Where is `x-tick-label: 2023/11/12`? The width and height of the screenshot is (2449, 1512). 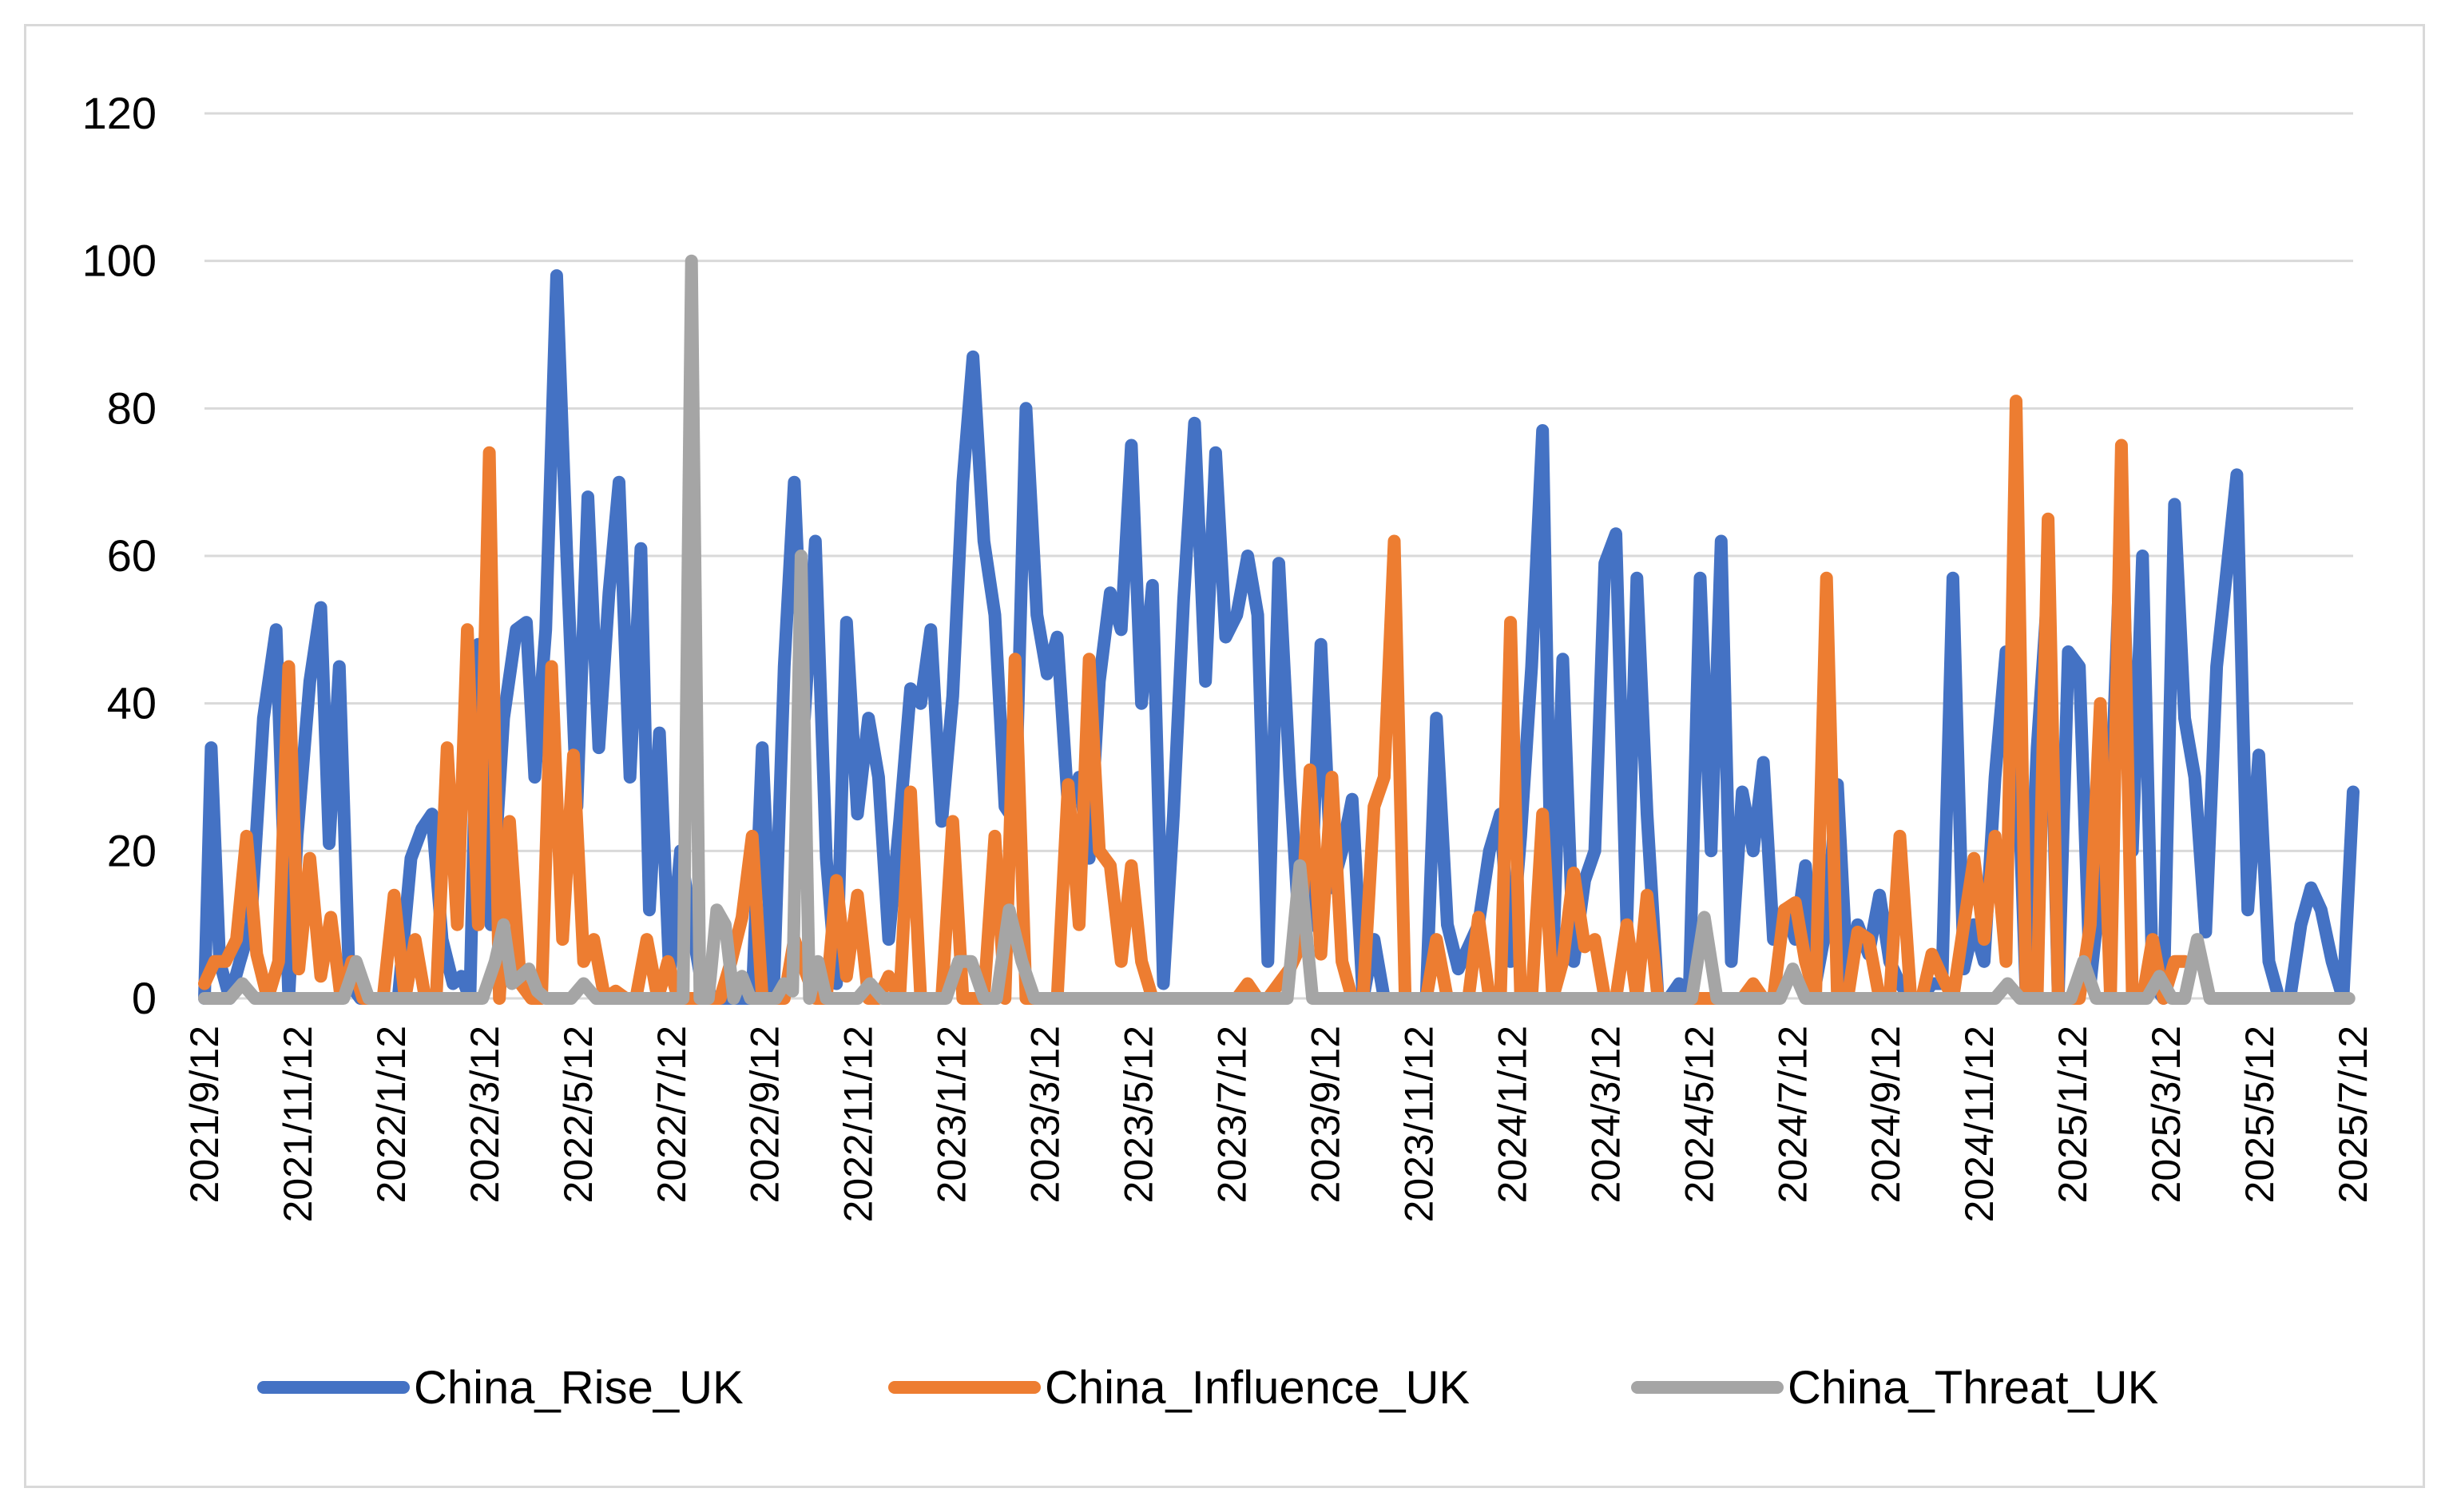 x-tick-label: 2023/11/12 is located at coordinates (1418, 1124).